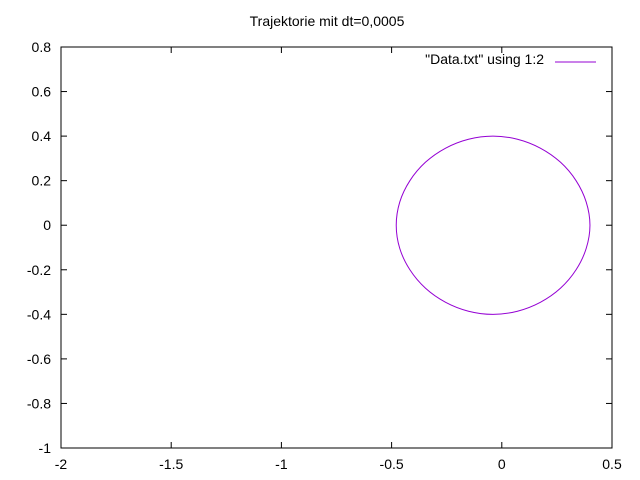 This screenshot has width=640, height=480. What do you see at coordinates (612, 464) in the screenshot?
I see `x-tick-label: 0.5` at bounding box center [612, 464].